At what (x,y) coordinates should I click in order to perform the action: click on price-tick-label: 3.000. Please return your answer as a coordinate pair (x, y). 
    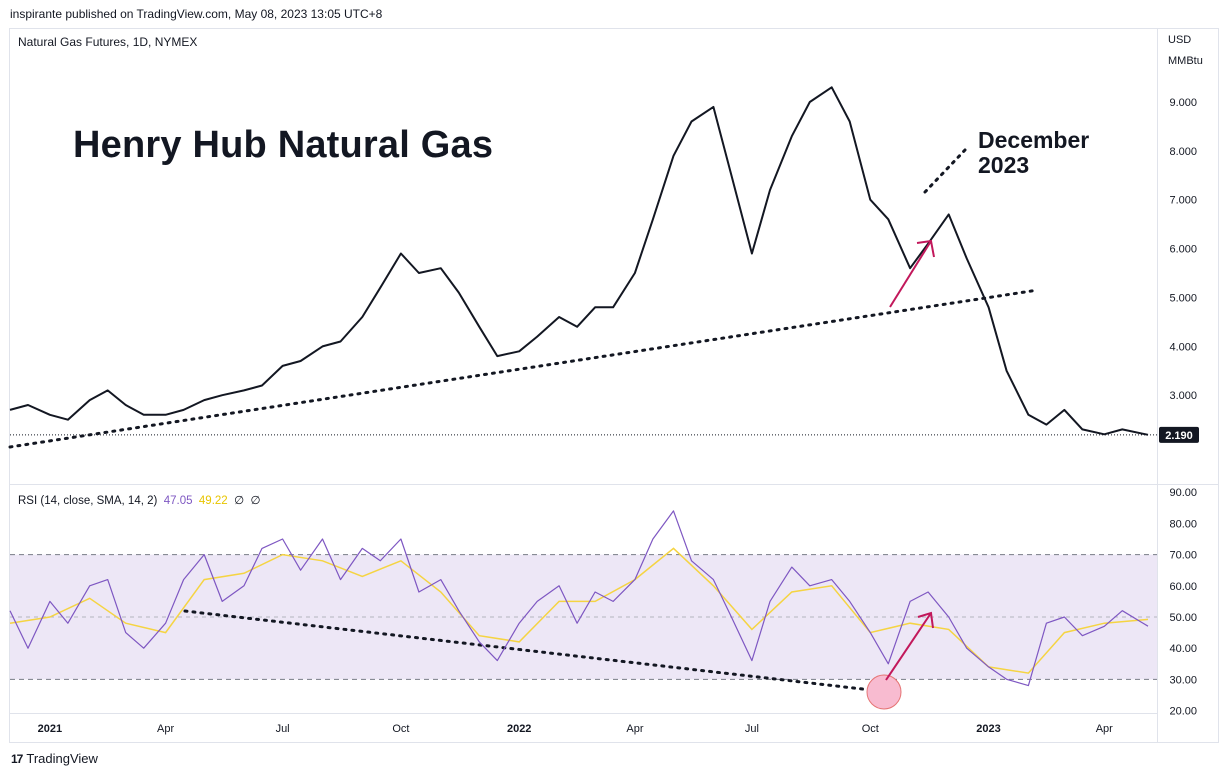
    Looking at the image, I should click on (1183, 396).